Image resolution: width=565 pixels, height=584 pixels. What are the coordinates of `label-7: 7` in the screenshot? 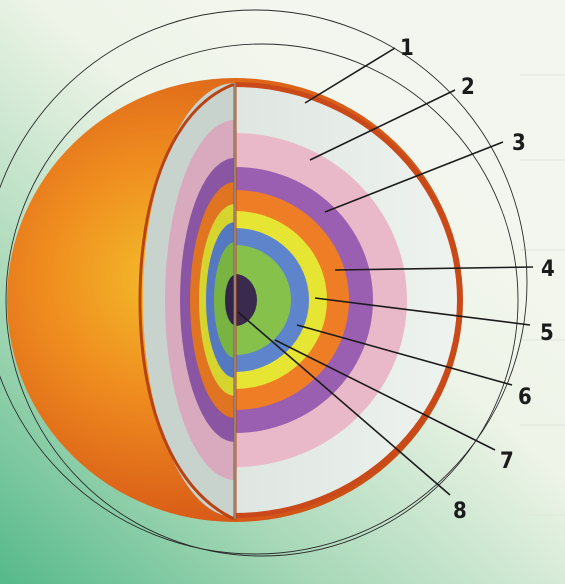 It's located at (507, 461).